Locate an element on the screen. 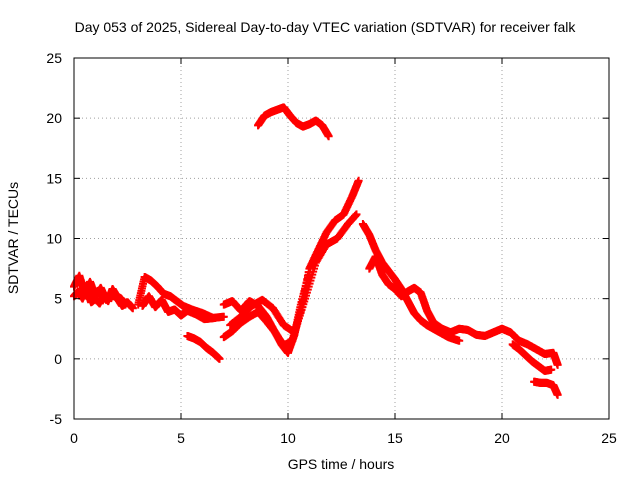 The width and height of the screenshot is (640, 480). series-high-arc is located at coordinates (293, 122).